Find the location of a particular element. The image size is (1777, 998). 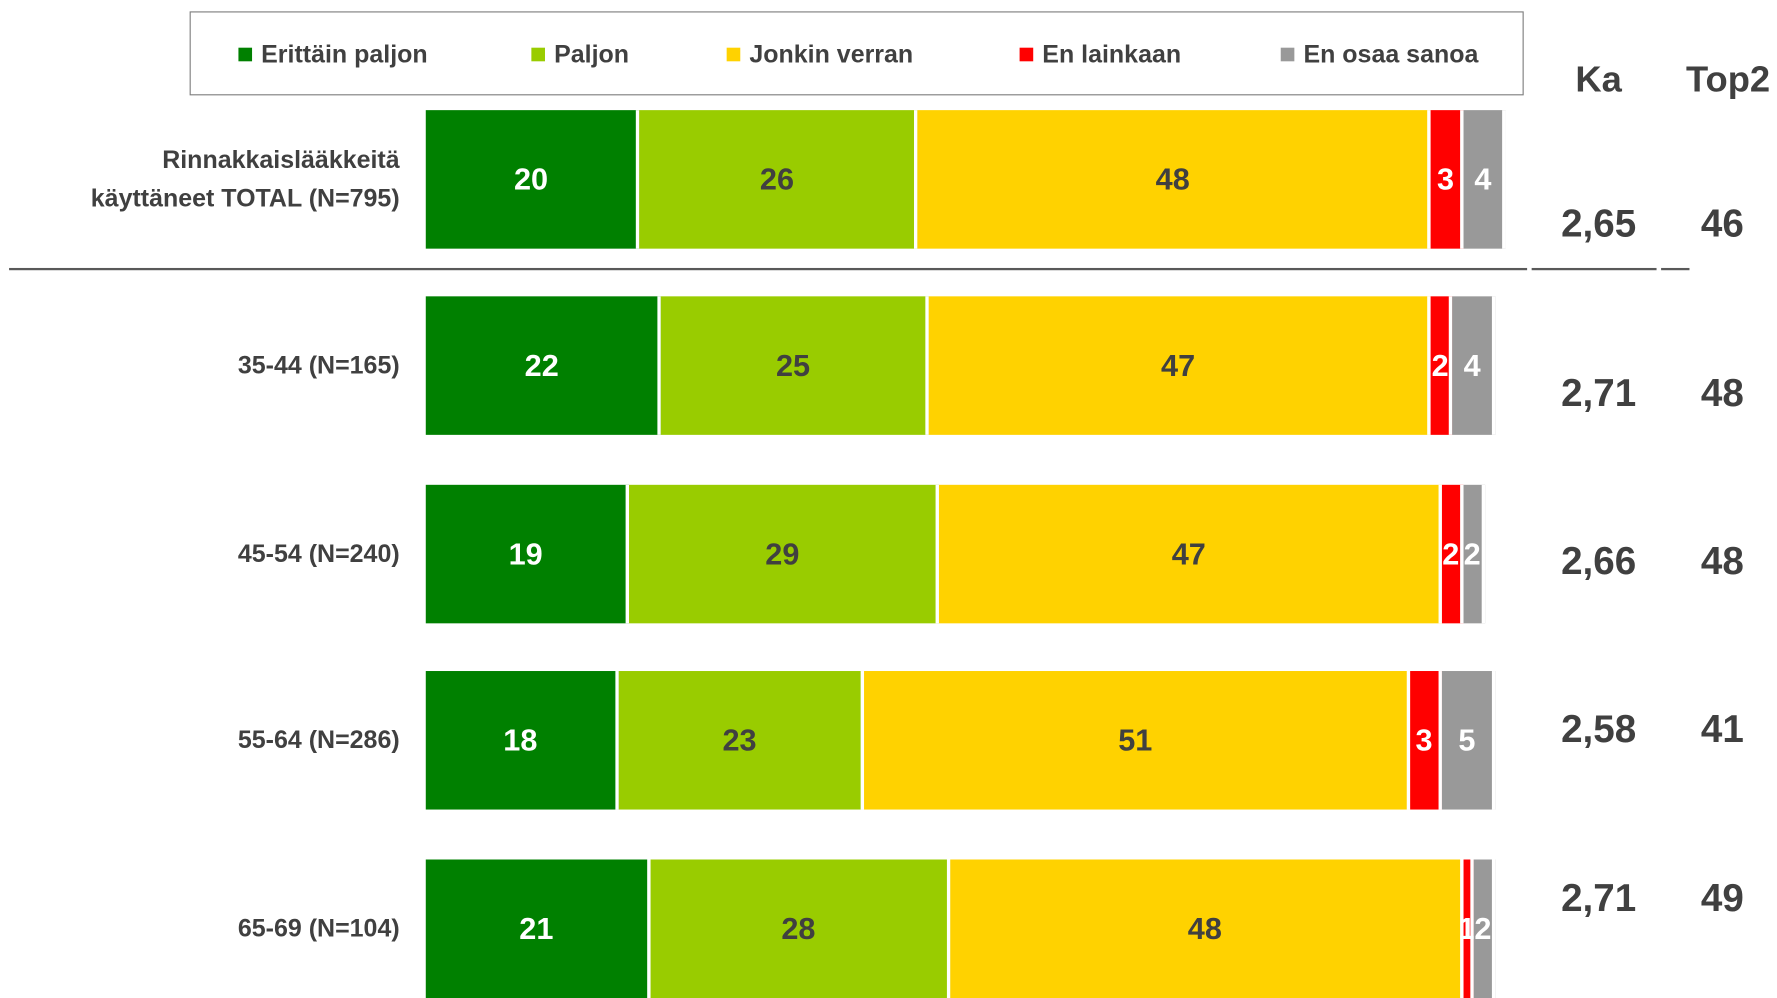

value-label: 28 is located at coordinates (798, 928).